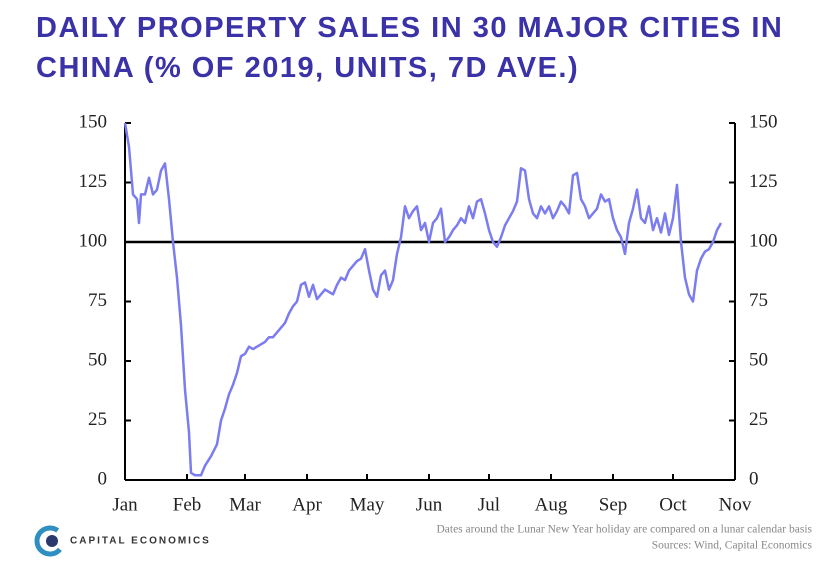  What do you see at coordinates (140, 541) in the screenshot?
I see `brand: CAPITAL ECONOMICS` at bounding box center [140, 541].